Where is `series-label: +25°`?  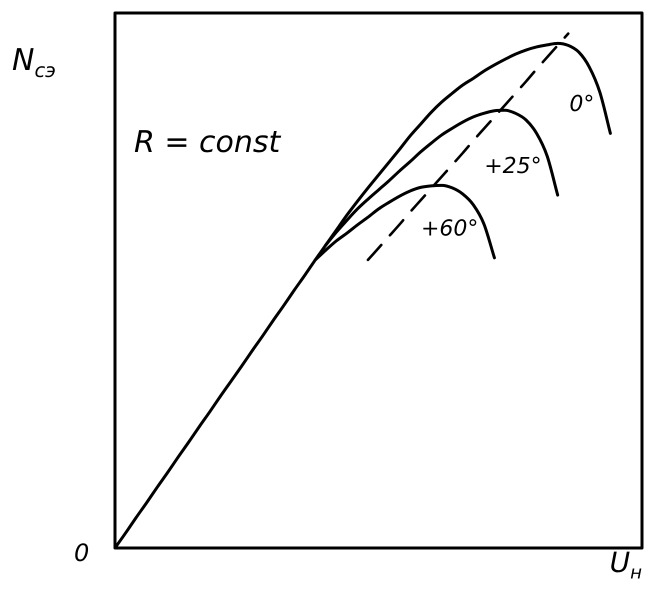
series-label: +25° is located at coordinates (513, 166).